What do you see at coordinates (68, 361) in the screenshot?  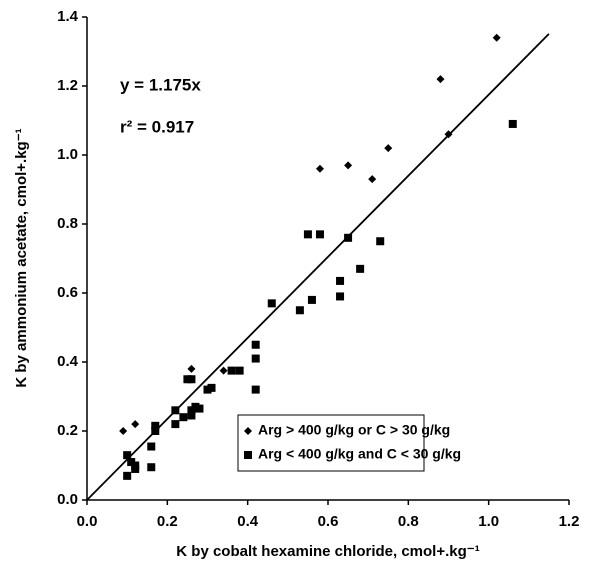 I see `y-tick-label: 0.4` at bounding box center [68, 361].